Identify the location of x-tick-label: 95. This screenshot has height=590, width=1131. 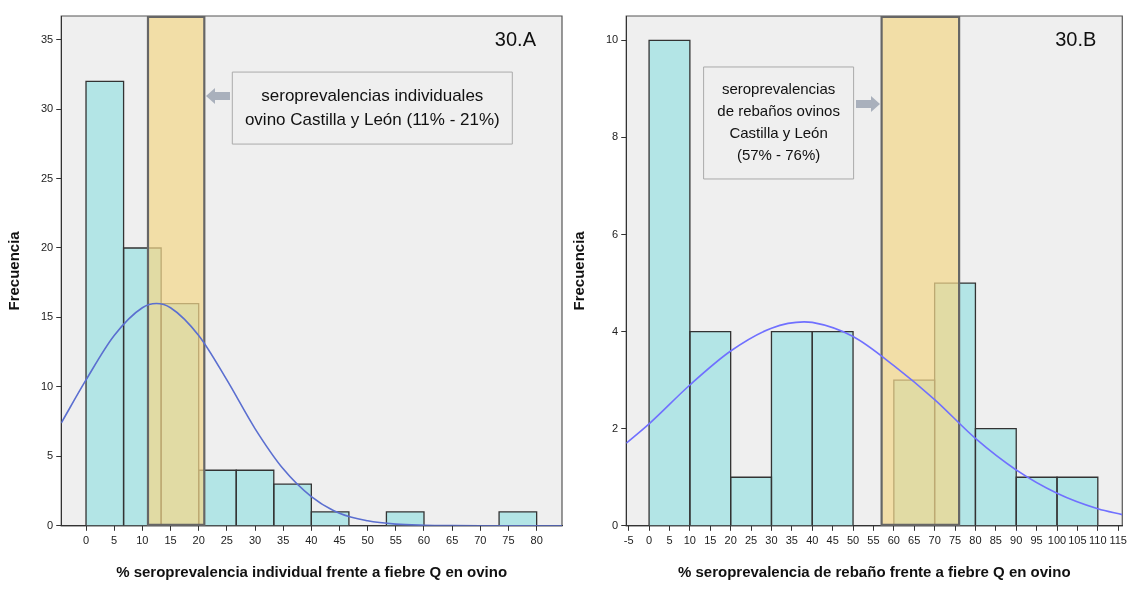
(1036, 540).